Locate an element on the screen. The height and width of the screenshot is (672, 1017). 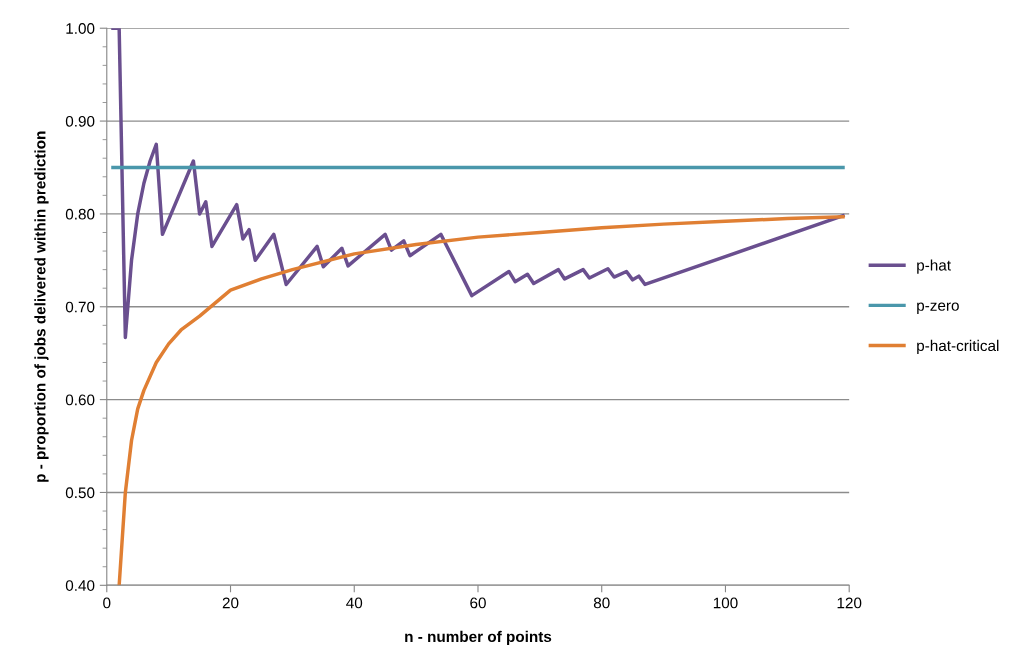
legend-label: p-hat-critical is located at coordinates (958, 347).